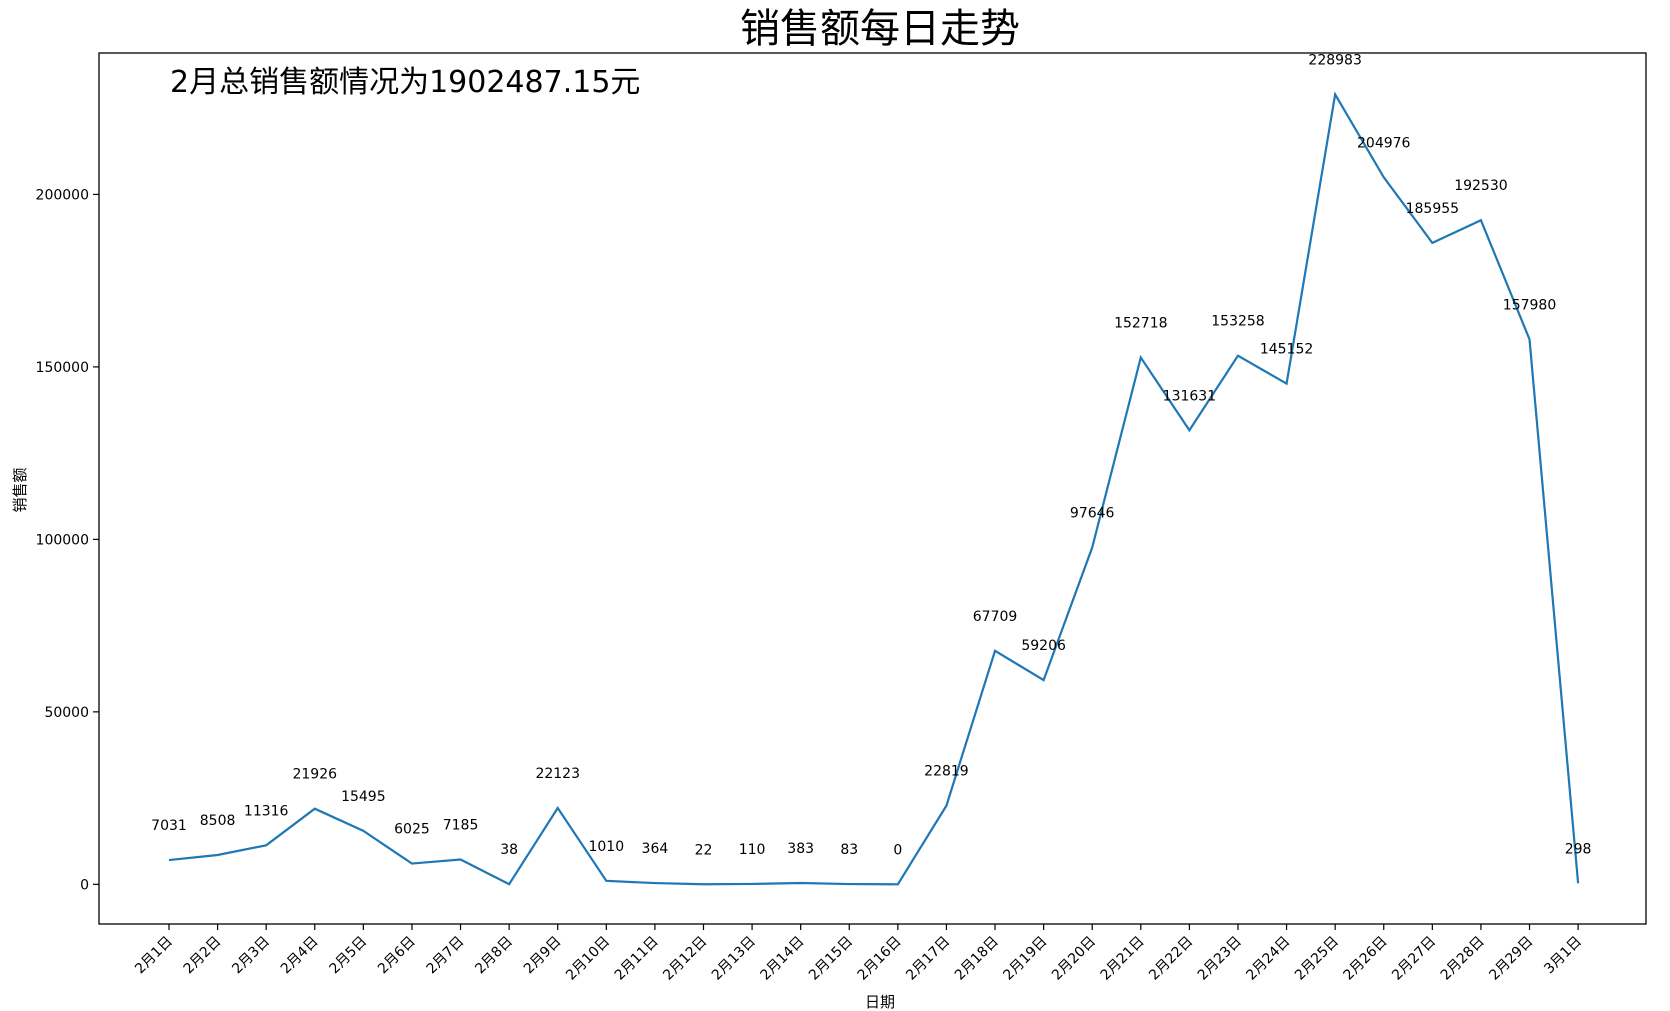  What do you see at coordinates (1480, 186) in the screenshot?
I see `data-point-label: 192530` at bounding box center [1480, 186].